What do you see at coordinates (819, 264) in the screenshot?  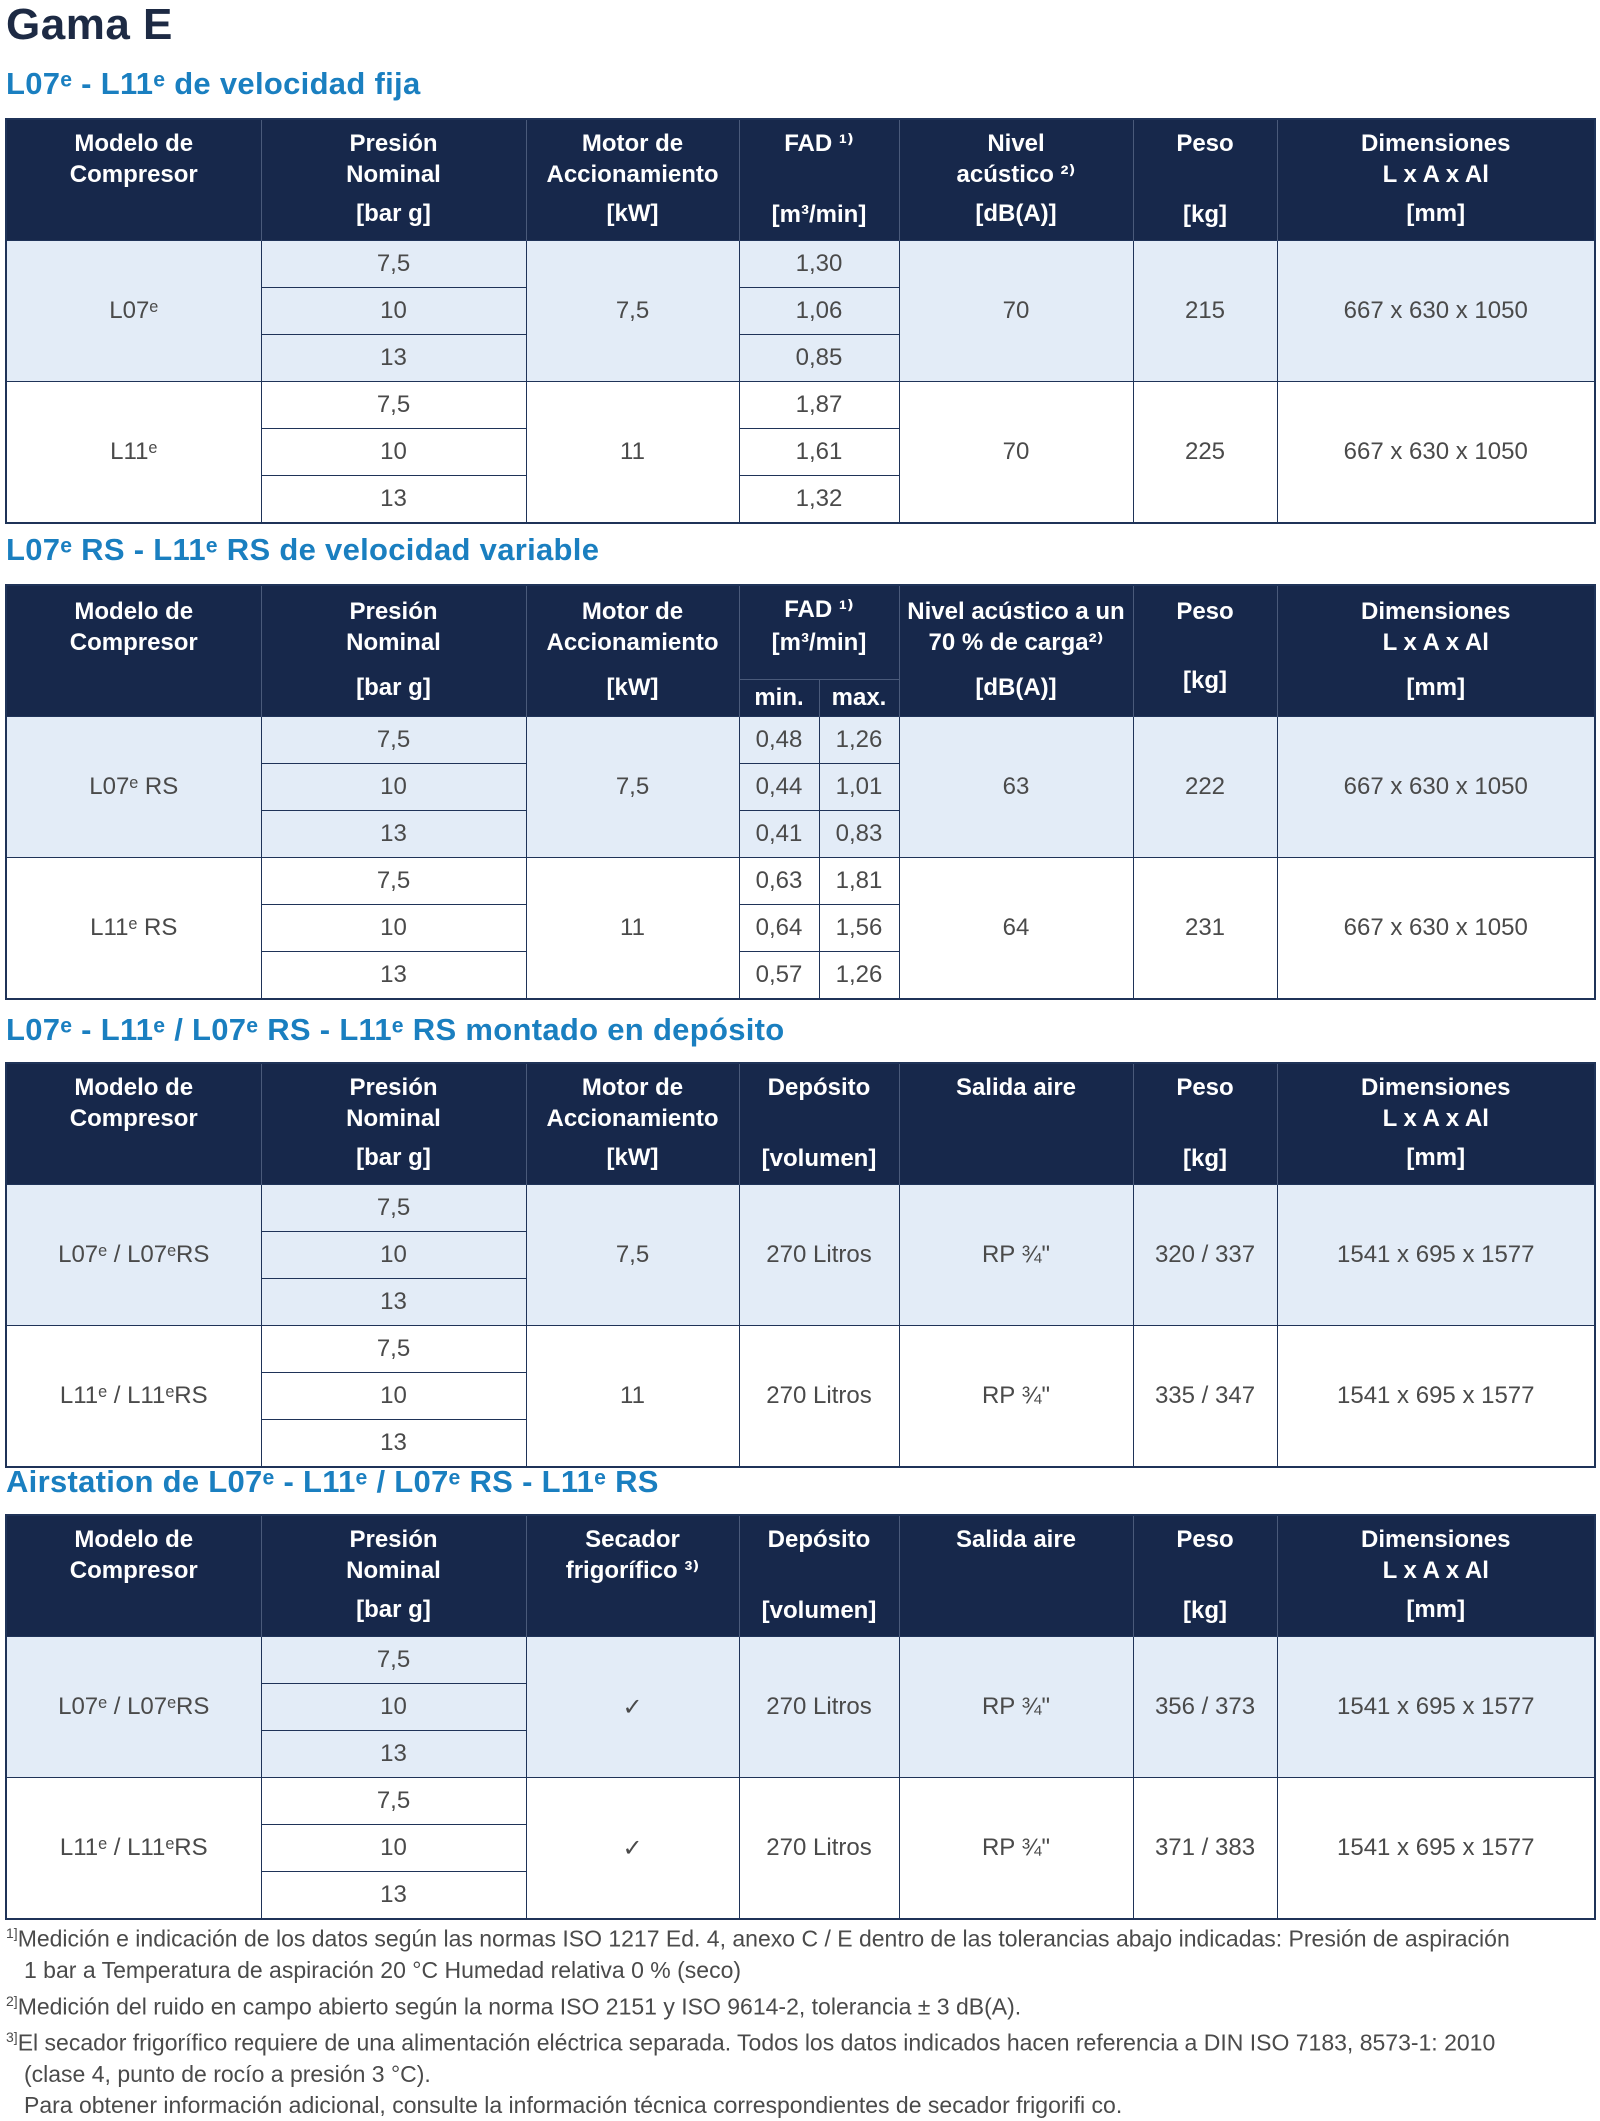 I see `fad-cell: 1,30` at bounding box center [819, 264].